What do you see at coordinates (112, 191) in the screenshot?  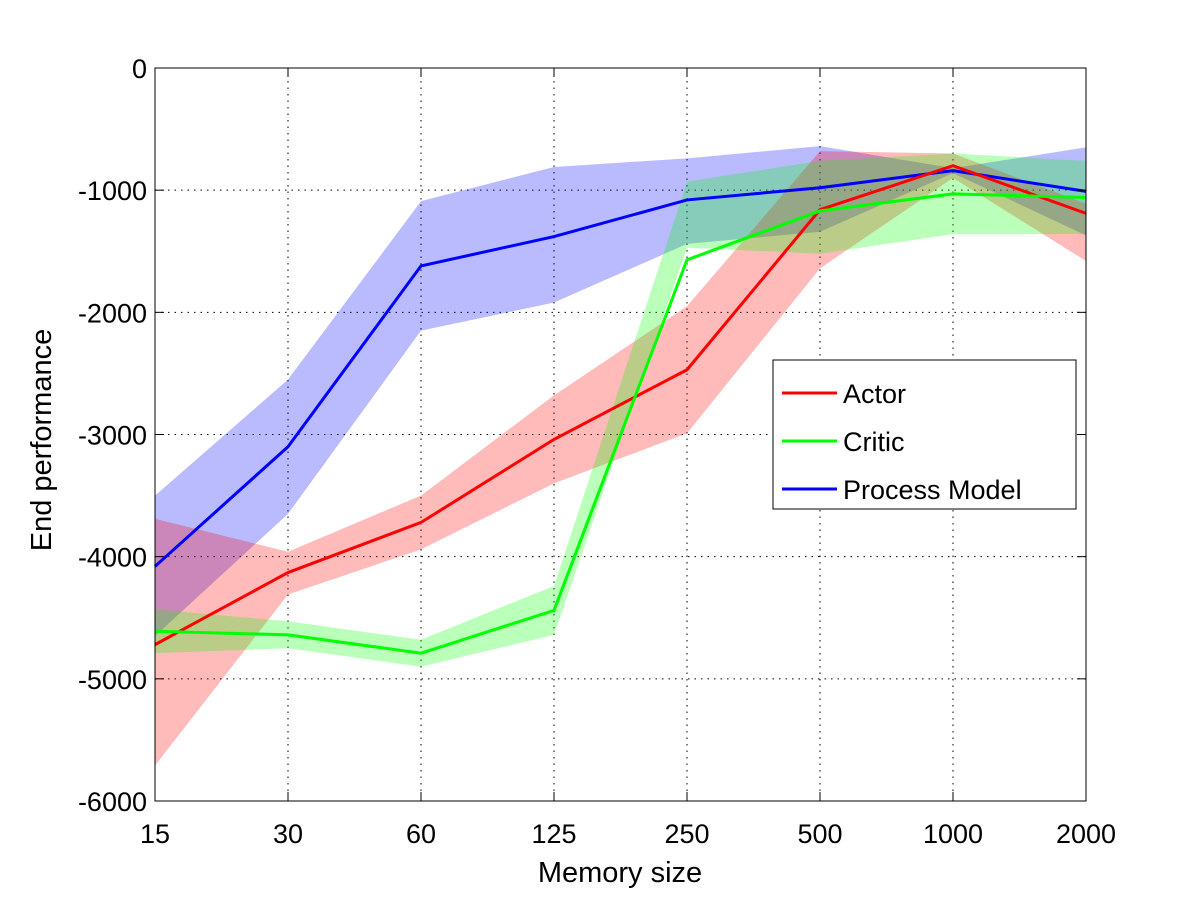 I see `y-tick-label: -1000` at bounding box center [112, 191].